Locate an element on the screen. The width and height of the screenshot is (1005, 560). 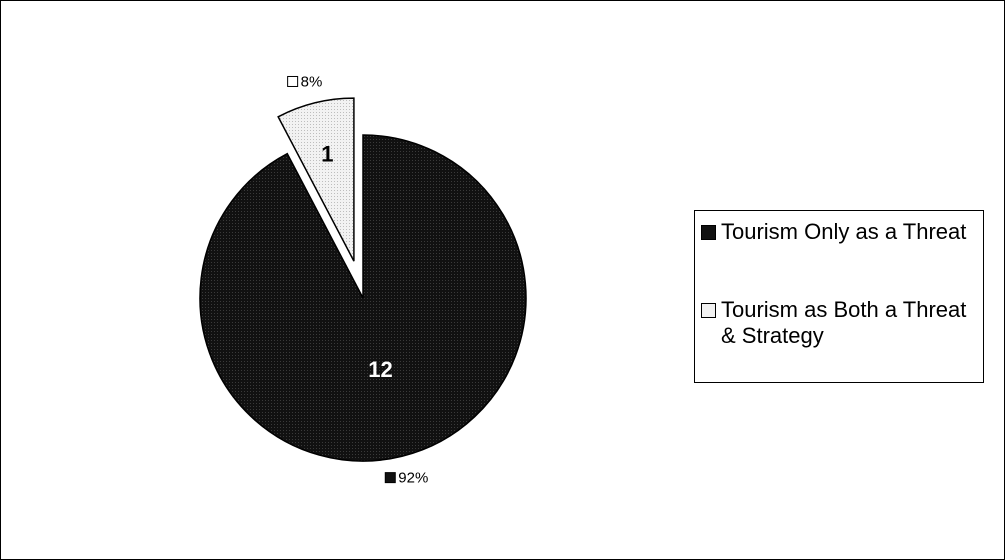
slice-value-label-both: 1 is located at coordinates (327, 153).